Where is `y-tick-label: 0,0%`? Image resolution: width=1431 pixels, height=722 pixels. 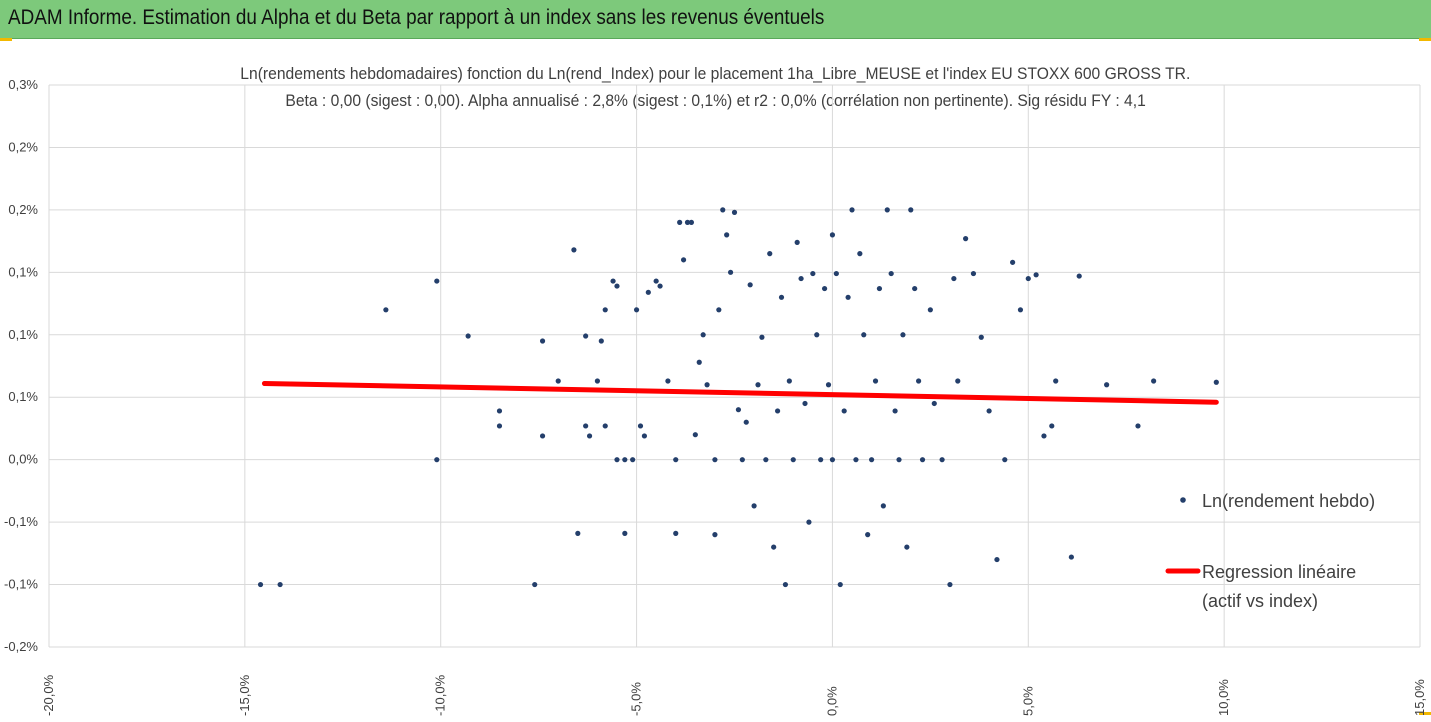 y-tick-label: 0,0% is located at coordinates (23, 459).